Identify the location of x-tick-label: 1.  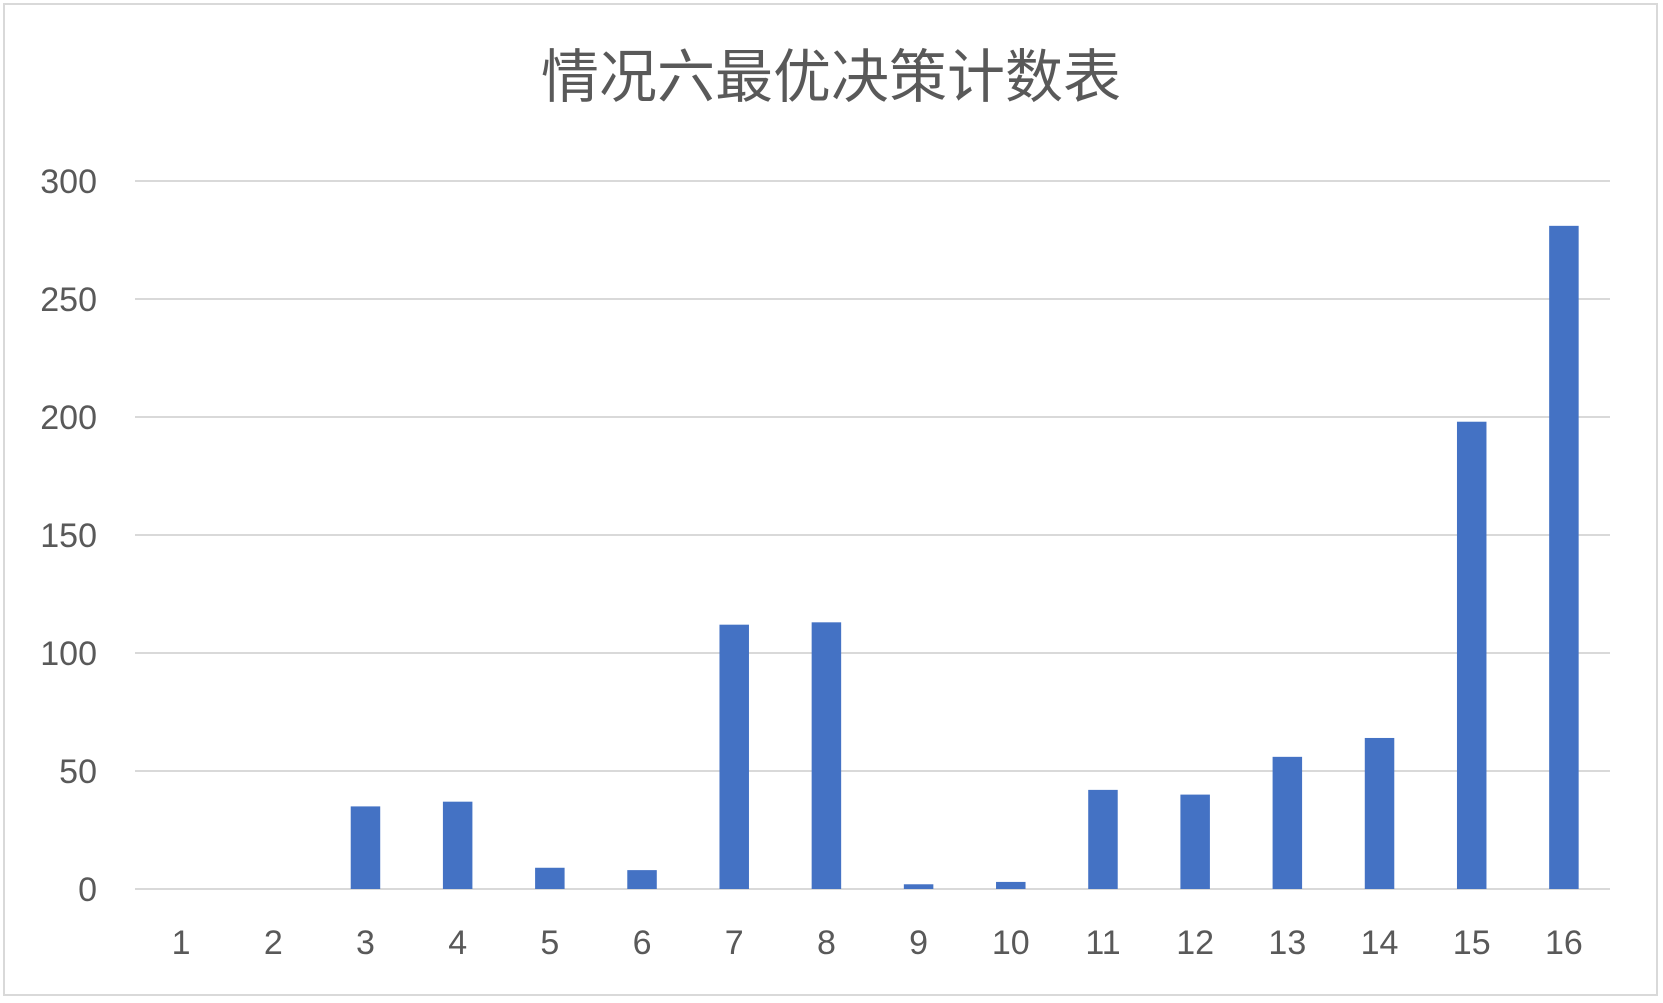
(181, 943).